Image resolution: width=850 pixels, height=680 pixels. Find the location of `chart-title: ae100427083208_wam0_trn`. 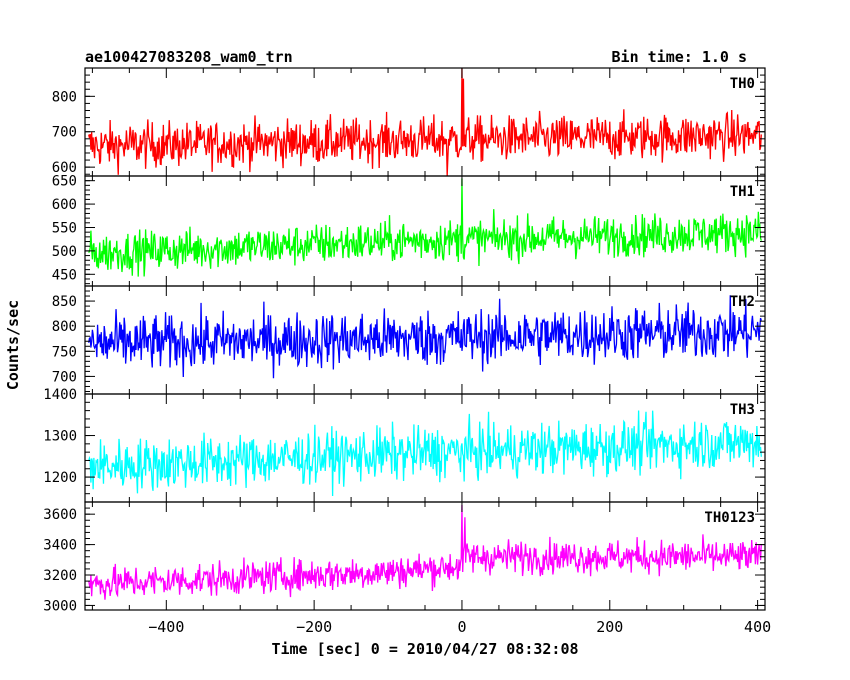

chart-title: ae100427083208_wam0_trn is located at coordinates (189, 57).